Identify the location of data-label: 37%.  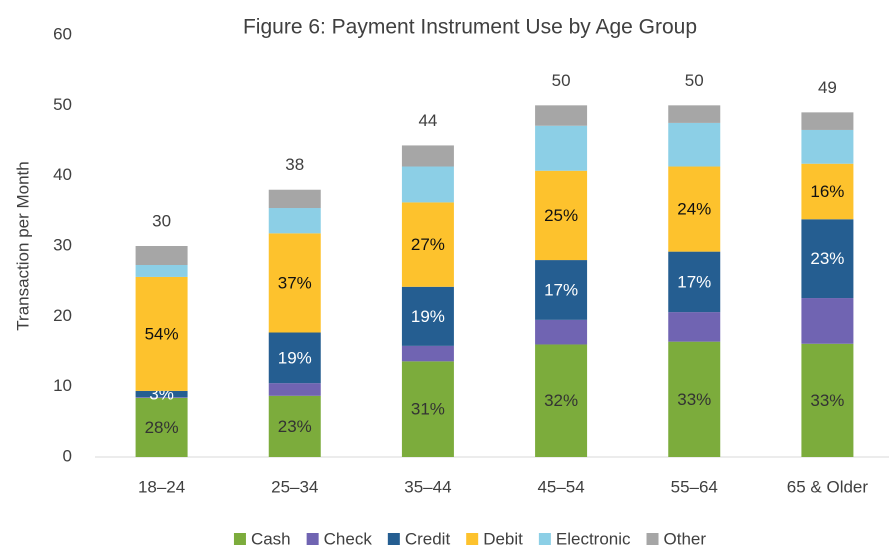
(295, 282).